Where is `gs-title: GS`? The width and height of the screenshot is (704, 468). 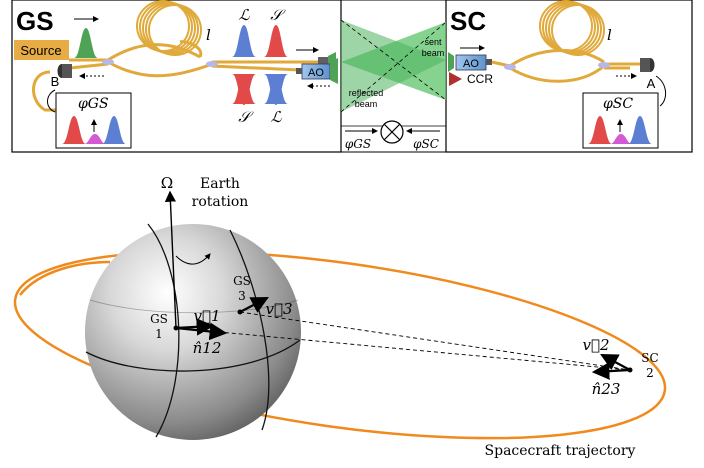
gs-title: GS is located at coordinates (35, 21).